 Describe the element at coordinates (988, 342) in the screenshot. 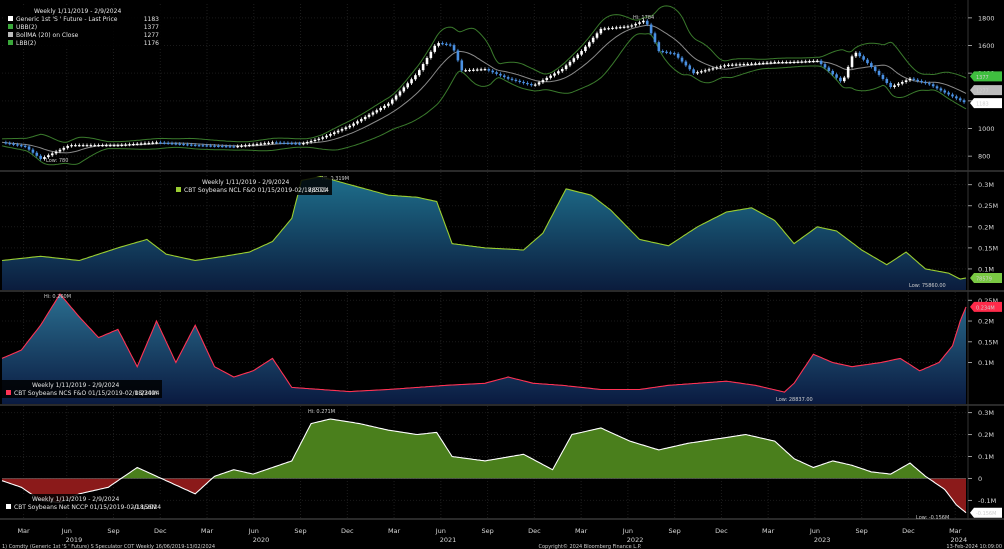

I see `y-tick-label: 0.15M` at that location.